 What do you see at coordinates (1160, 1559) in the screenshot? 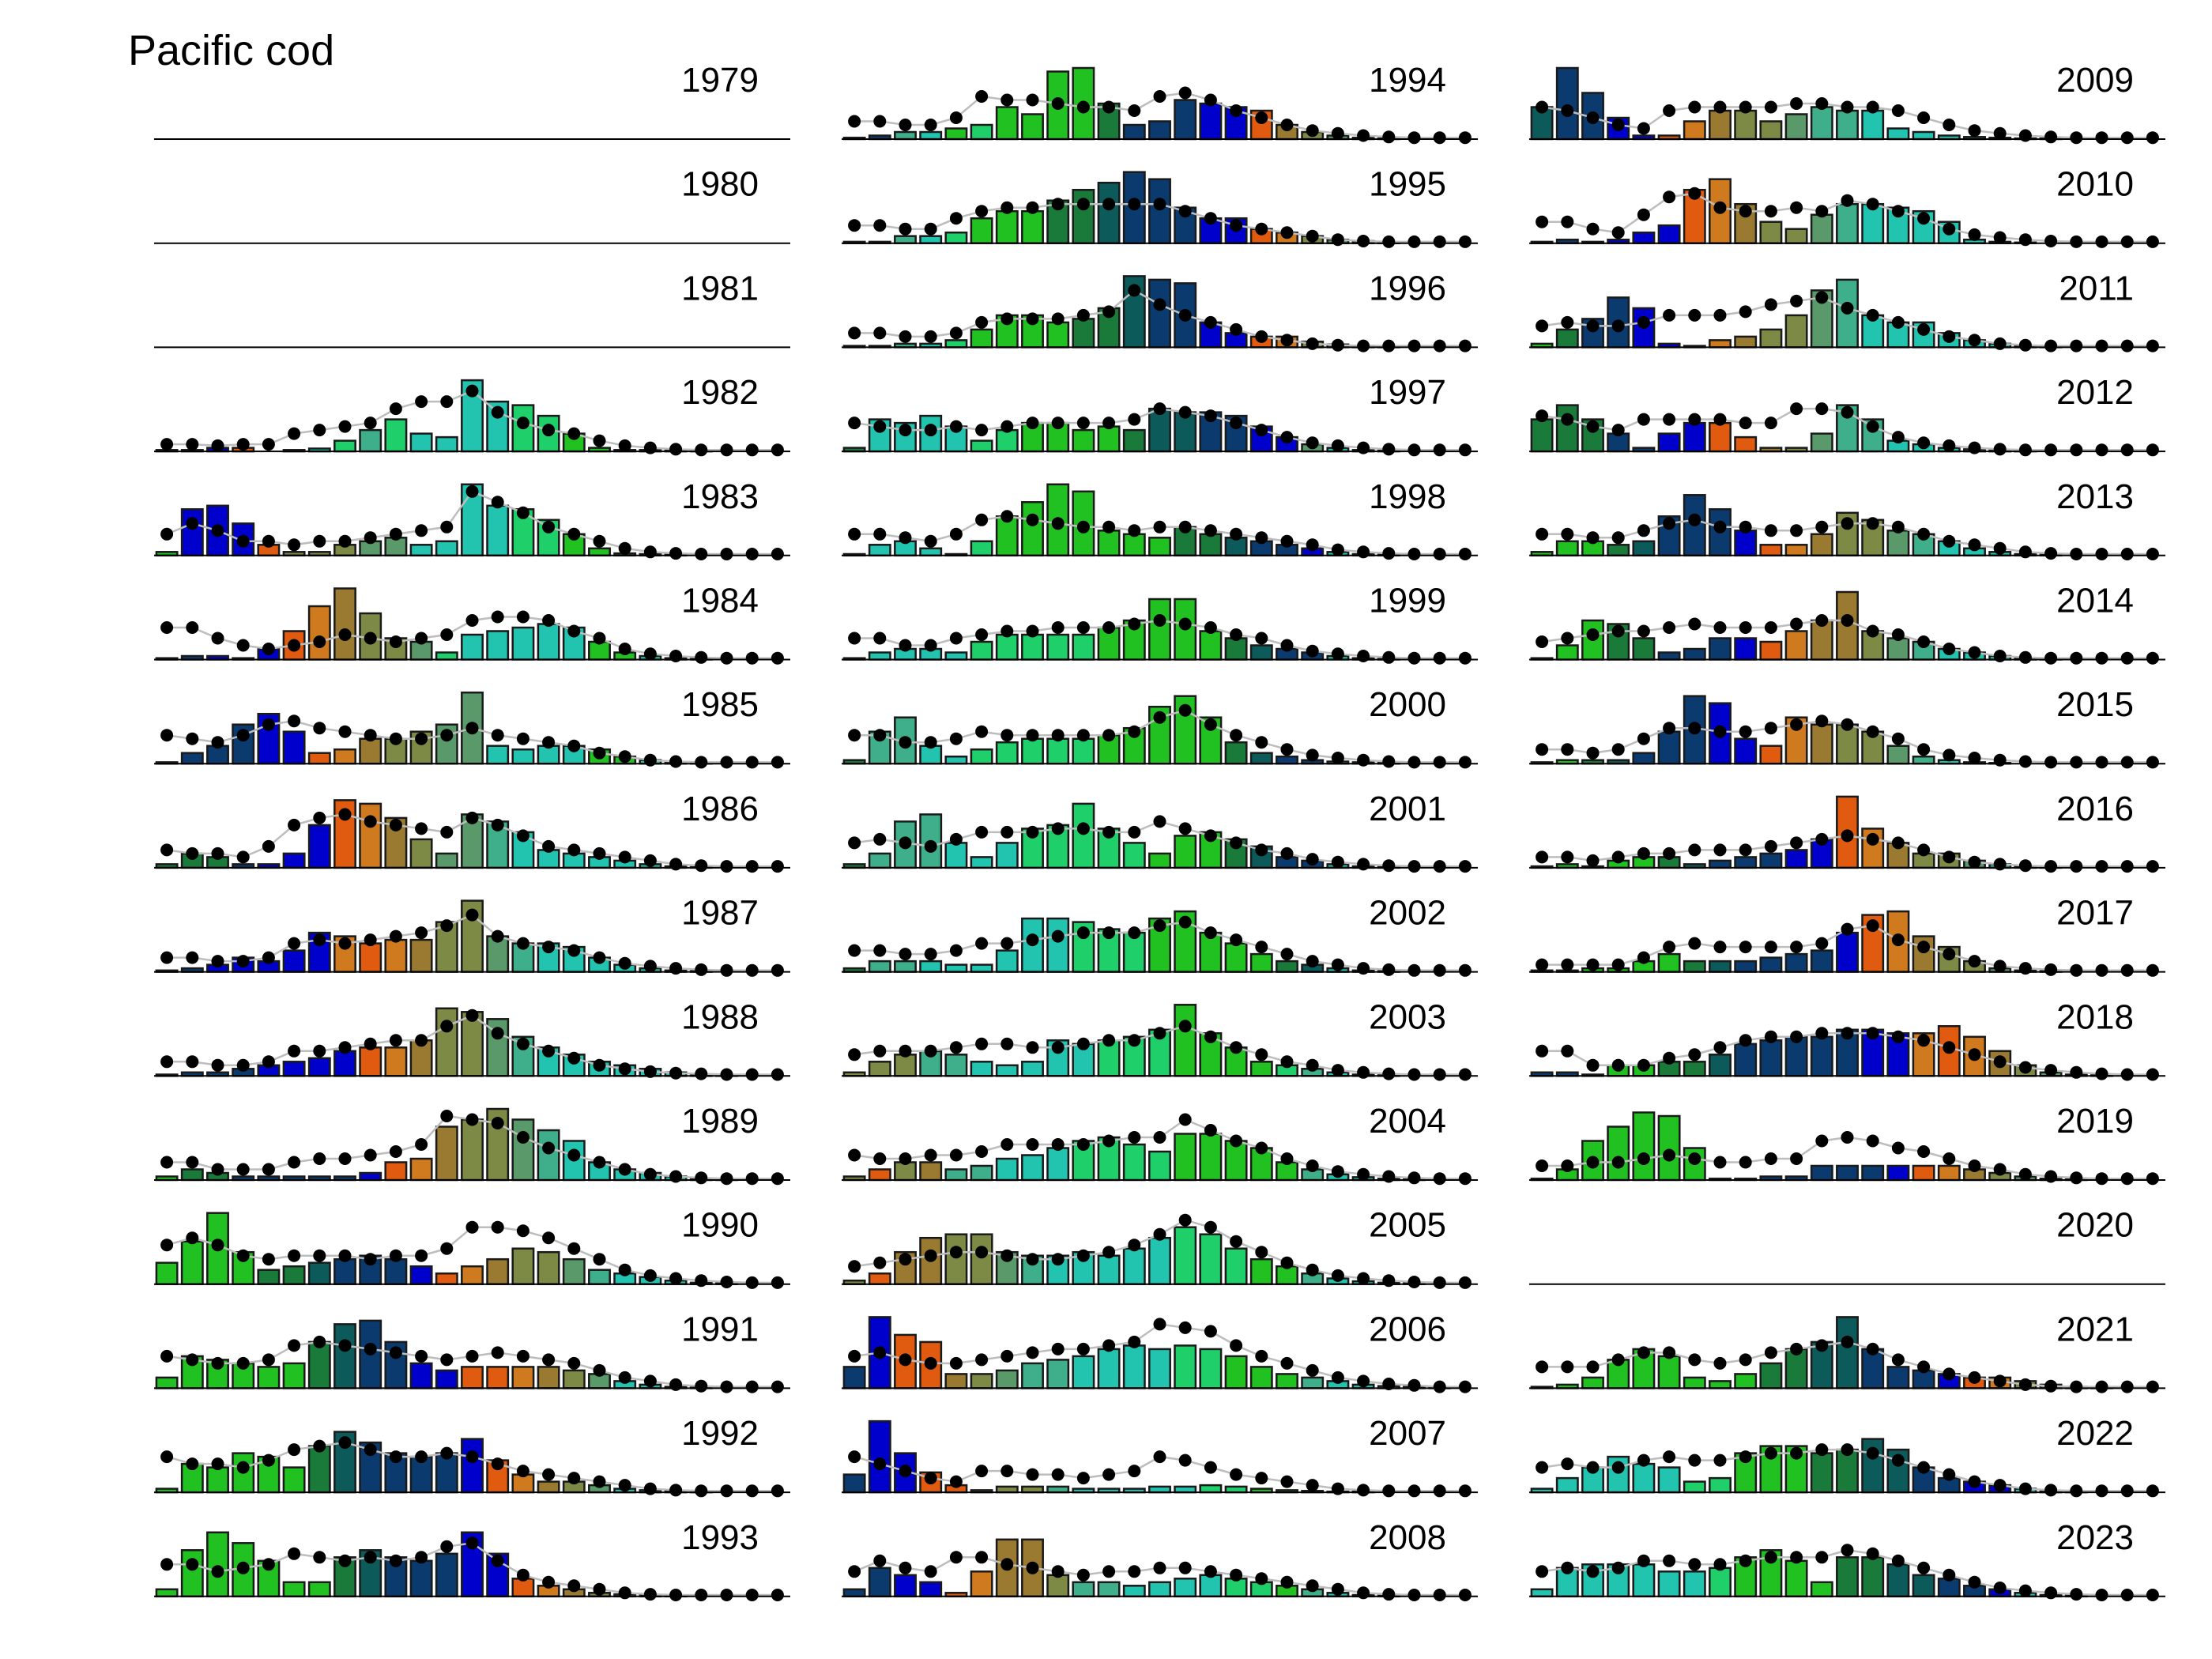
I see `panel-2008: 2008` at bounding box center [1160, 1559].